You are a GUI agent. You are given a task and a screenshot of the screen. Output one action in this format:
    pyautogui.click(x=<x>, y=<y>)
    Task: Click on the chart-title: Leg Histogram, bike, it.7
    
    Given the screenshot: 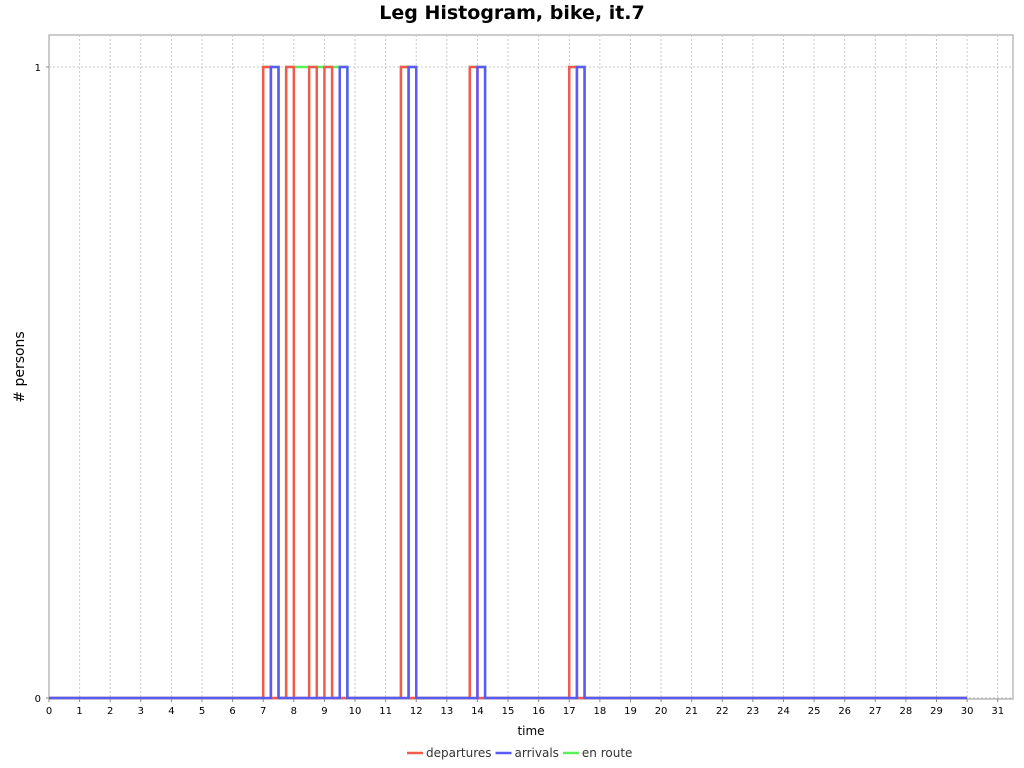 What is the action you would take?
    pyautogui.click(x=512, y=13)
    